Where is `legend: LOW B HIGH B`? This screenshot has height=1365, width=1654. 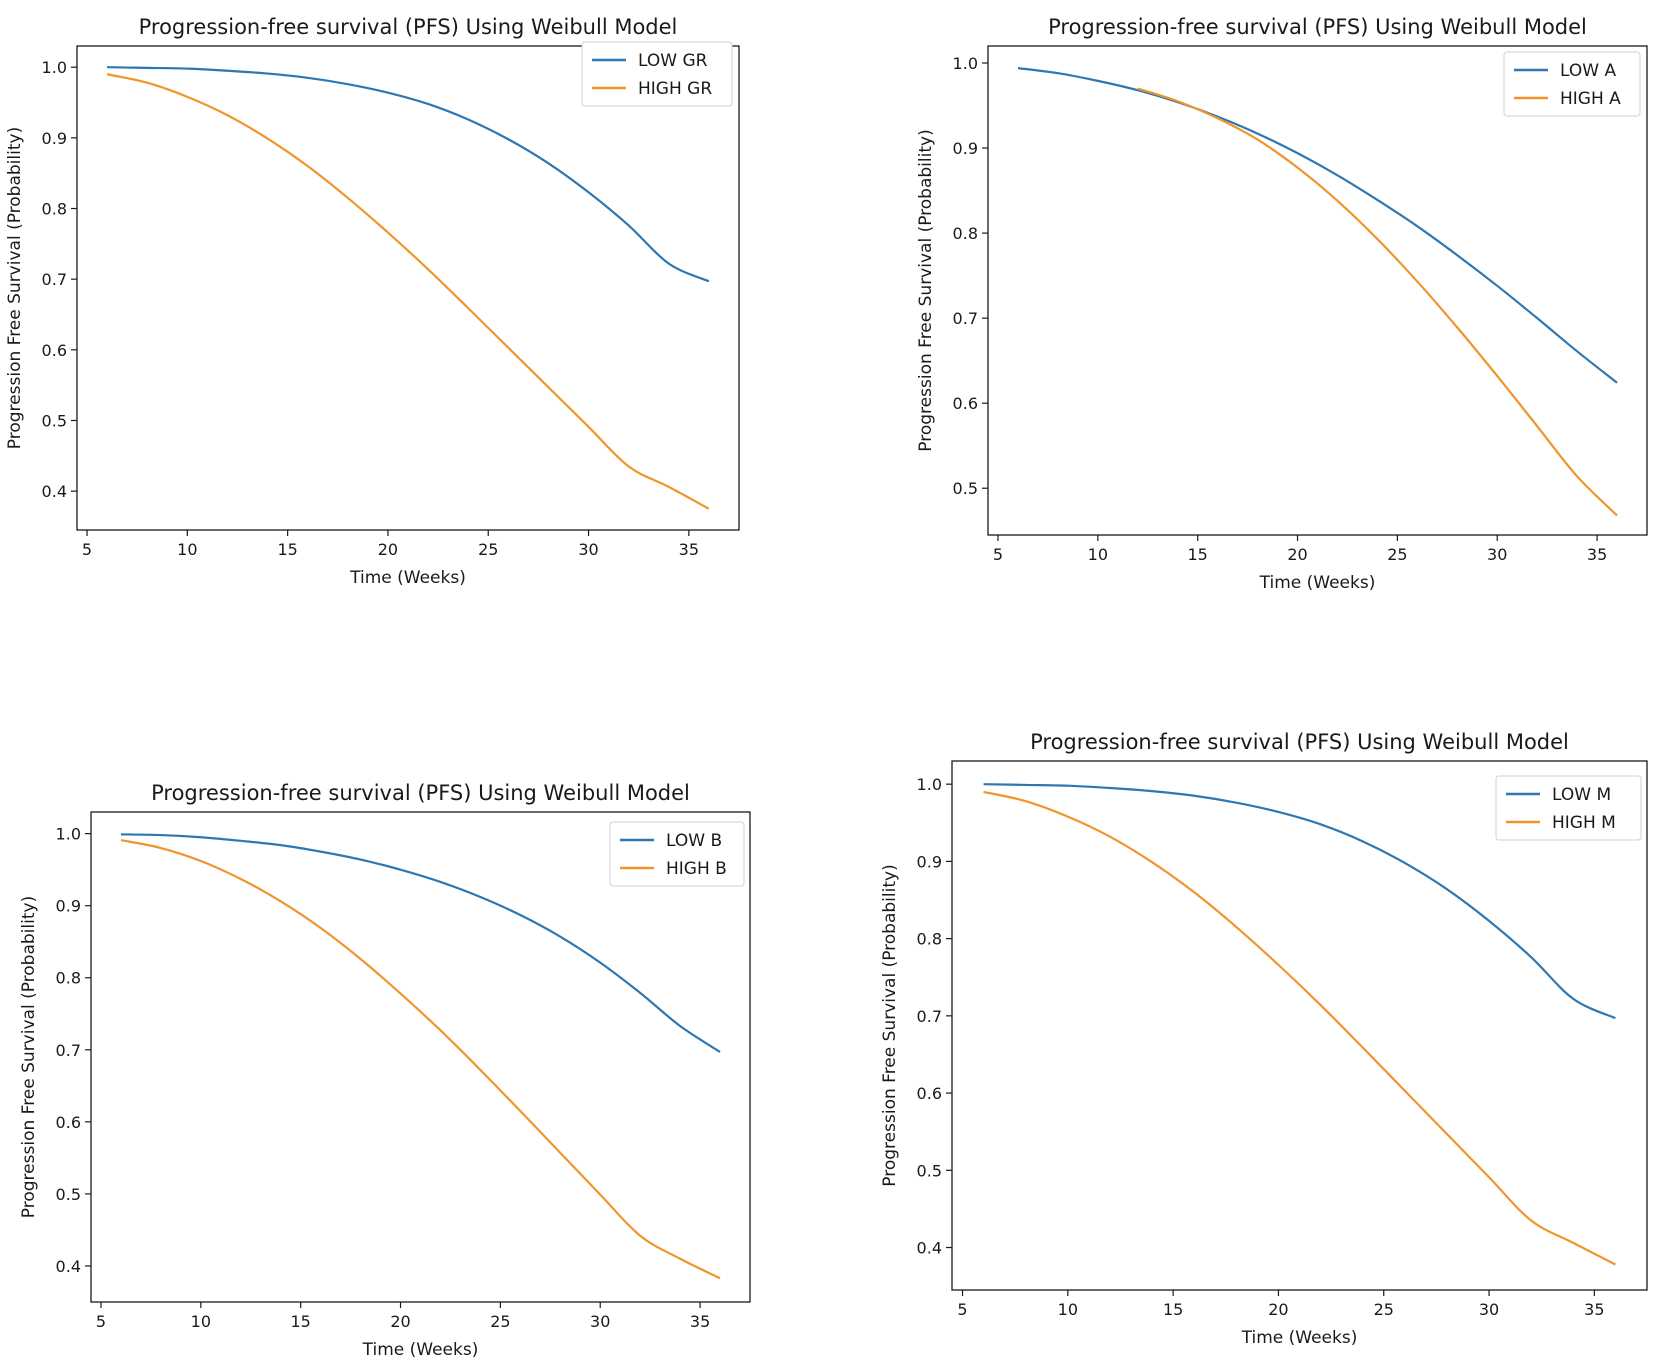 legend: LOW B HIGH B is located at coordinates (677, 854).